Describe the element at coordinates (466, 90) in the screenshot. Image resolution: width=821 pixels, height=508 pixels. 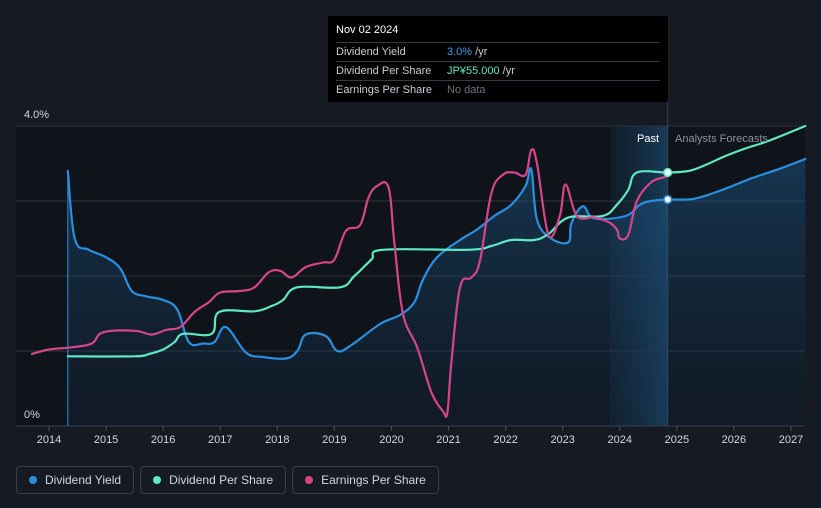
I see `tooltip-value: No data` at that location.